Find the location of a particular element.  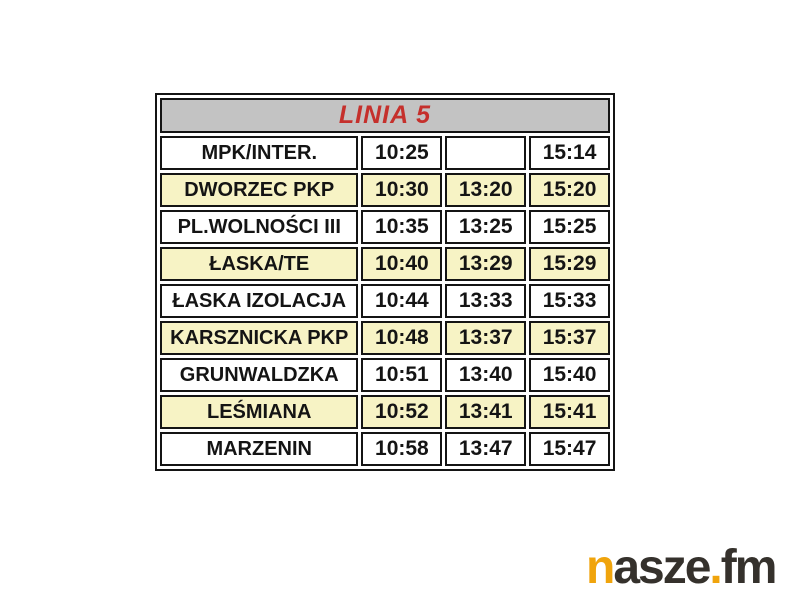

departure-time-cell: 10:58 is located at coordinates (402, 449).